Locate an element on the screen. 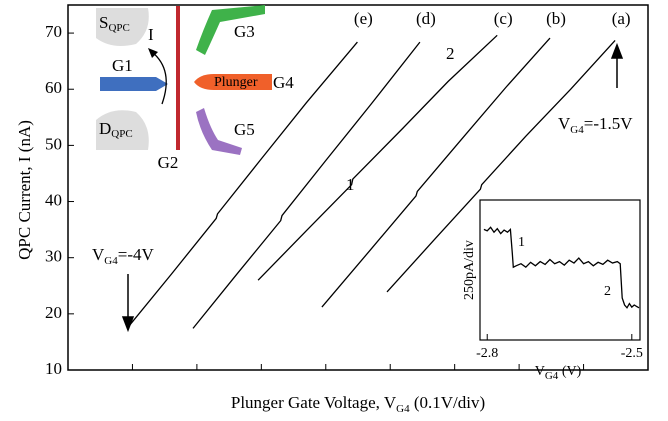  y-axis-label: QPC Current, I (nA) is located at coordinates (24, 190).